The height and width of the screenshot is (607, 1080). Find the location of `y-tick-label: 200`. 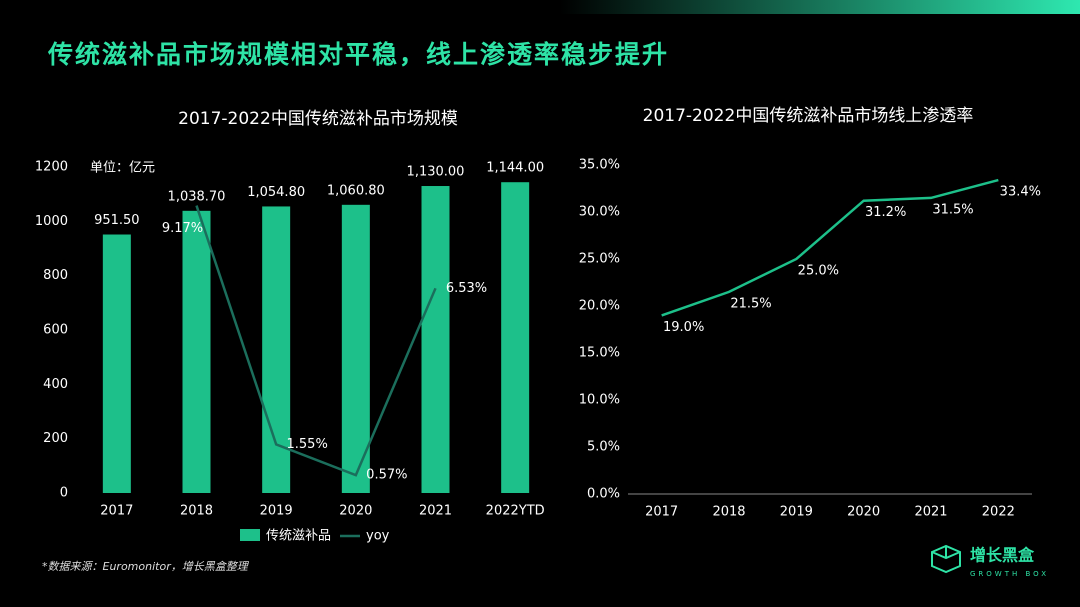

y-tick-label: 200 is located at coordinates (55, 438).